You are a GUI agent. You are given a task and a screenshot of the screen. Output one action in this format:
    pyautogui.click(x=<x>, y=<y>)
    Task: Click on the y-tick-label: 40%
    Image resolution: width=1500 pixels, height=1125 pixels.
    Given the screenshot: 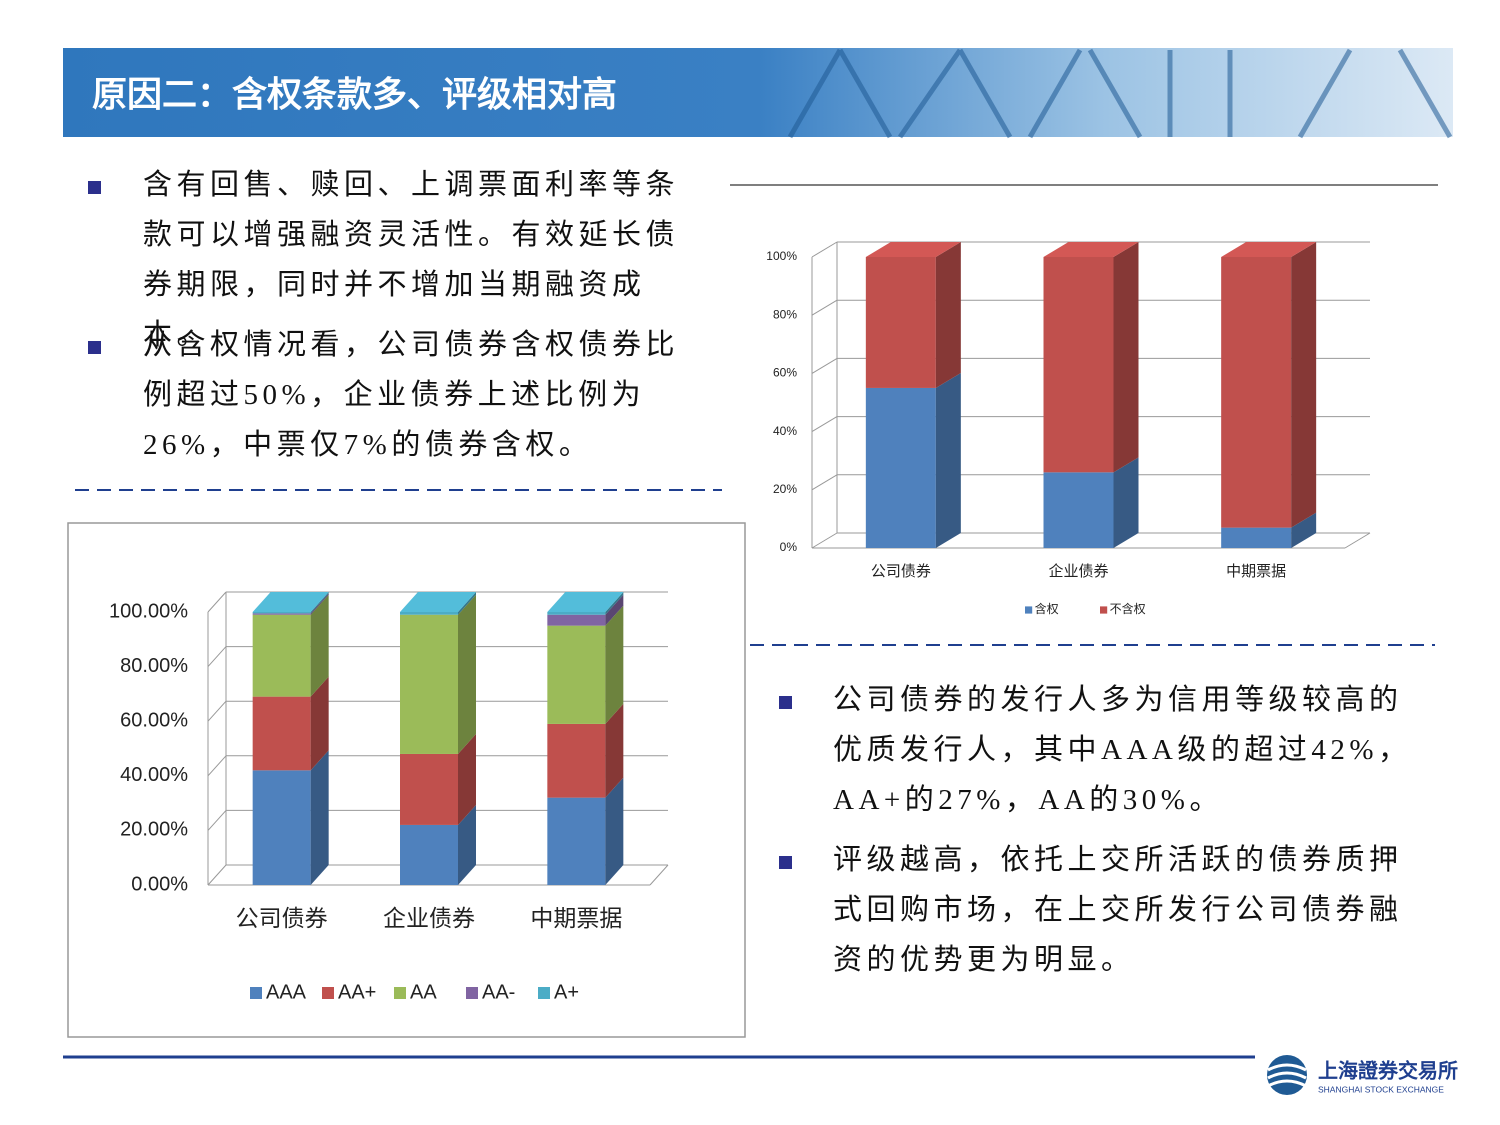 What is the action you would take?
    pyautogui.click(x=785, y=431)
    